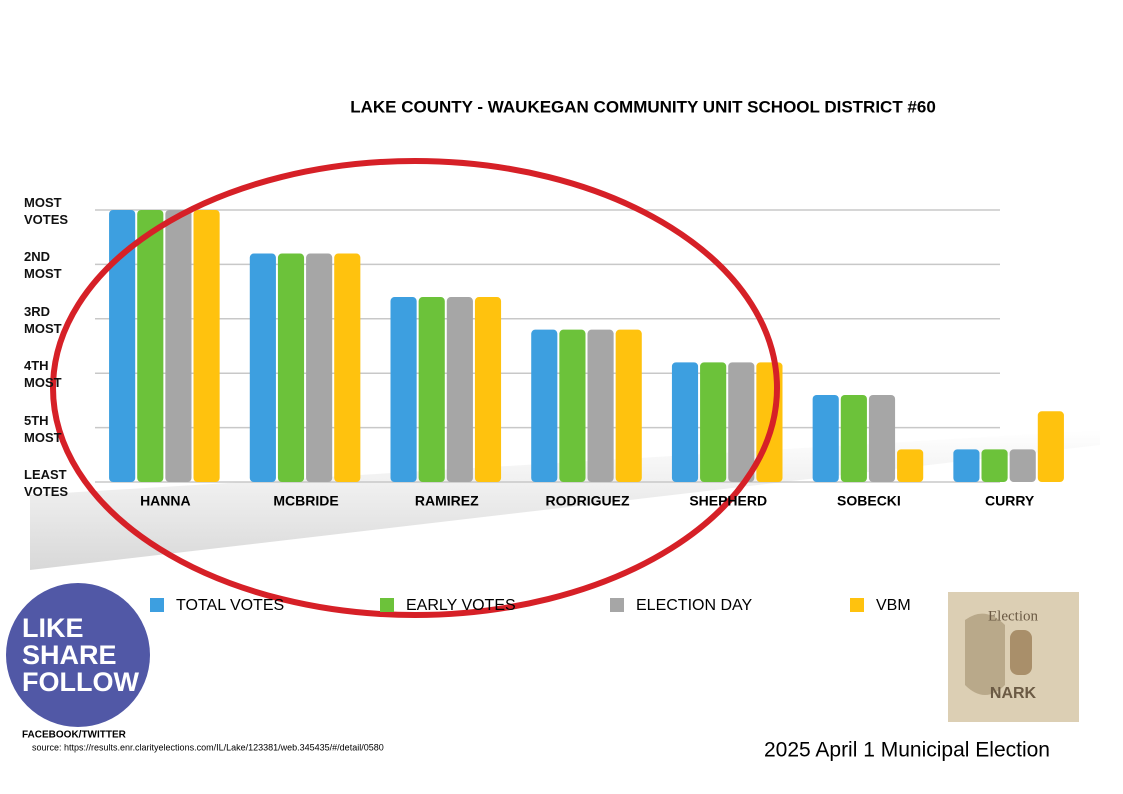  What do you see at coordinates (53, 628) in the screenshot?
I see `badge-line: LIKE` at bounding box center [53, 628].